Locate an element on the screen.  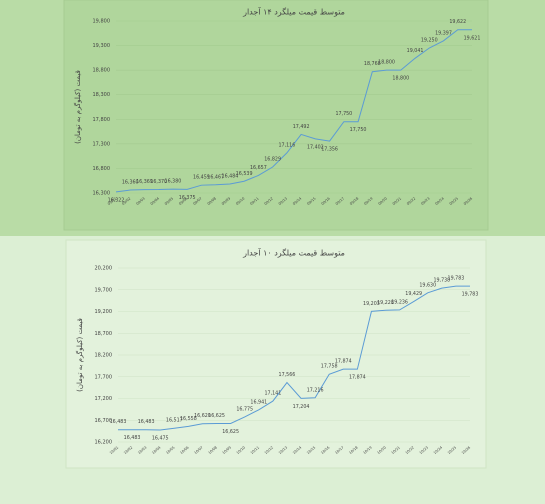
data-label: 17,758 is located at coordinates (329, 367).